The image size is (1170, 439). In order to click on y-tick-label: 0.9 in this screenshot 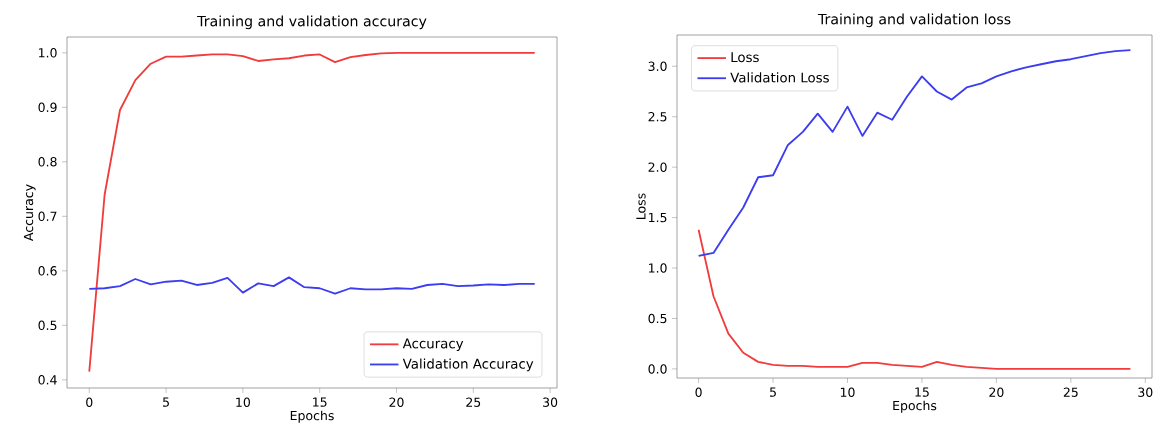, I will do `click(47, 107)`.